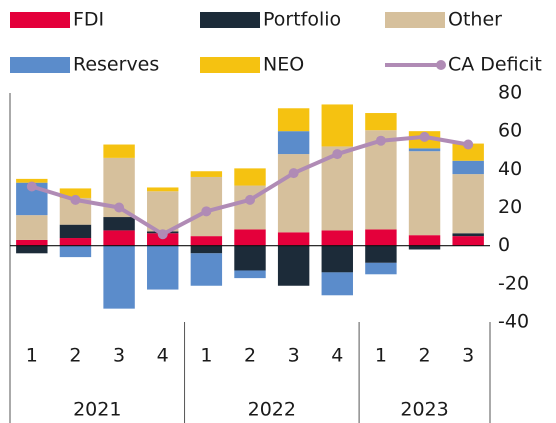 Image resolution: width=556 pixels, height=423 pixels. What do you see at coordinates (272, 410) in the screenshot?
I see `x-group-label: 2022` at bounding box center [272, 410].